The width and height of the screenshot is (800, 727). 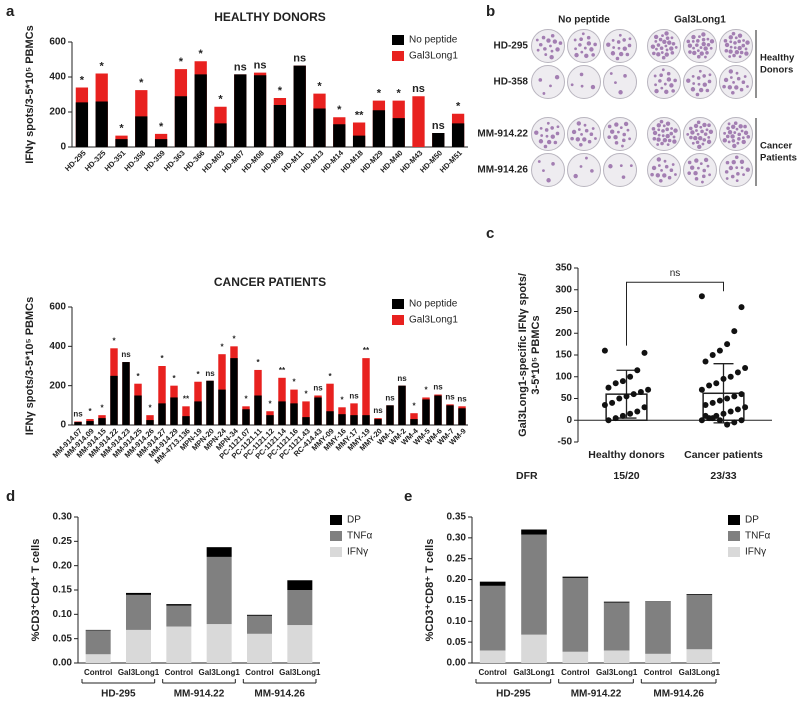 What do you see at coordinates (179, 672) in the screenshot?
I see `x-tick-label: Control` at bounding box center [179, 672].